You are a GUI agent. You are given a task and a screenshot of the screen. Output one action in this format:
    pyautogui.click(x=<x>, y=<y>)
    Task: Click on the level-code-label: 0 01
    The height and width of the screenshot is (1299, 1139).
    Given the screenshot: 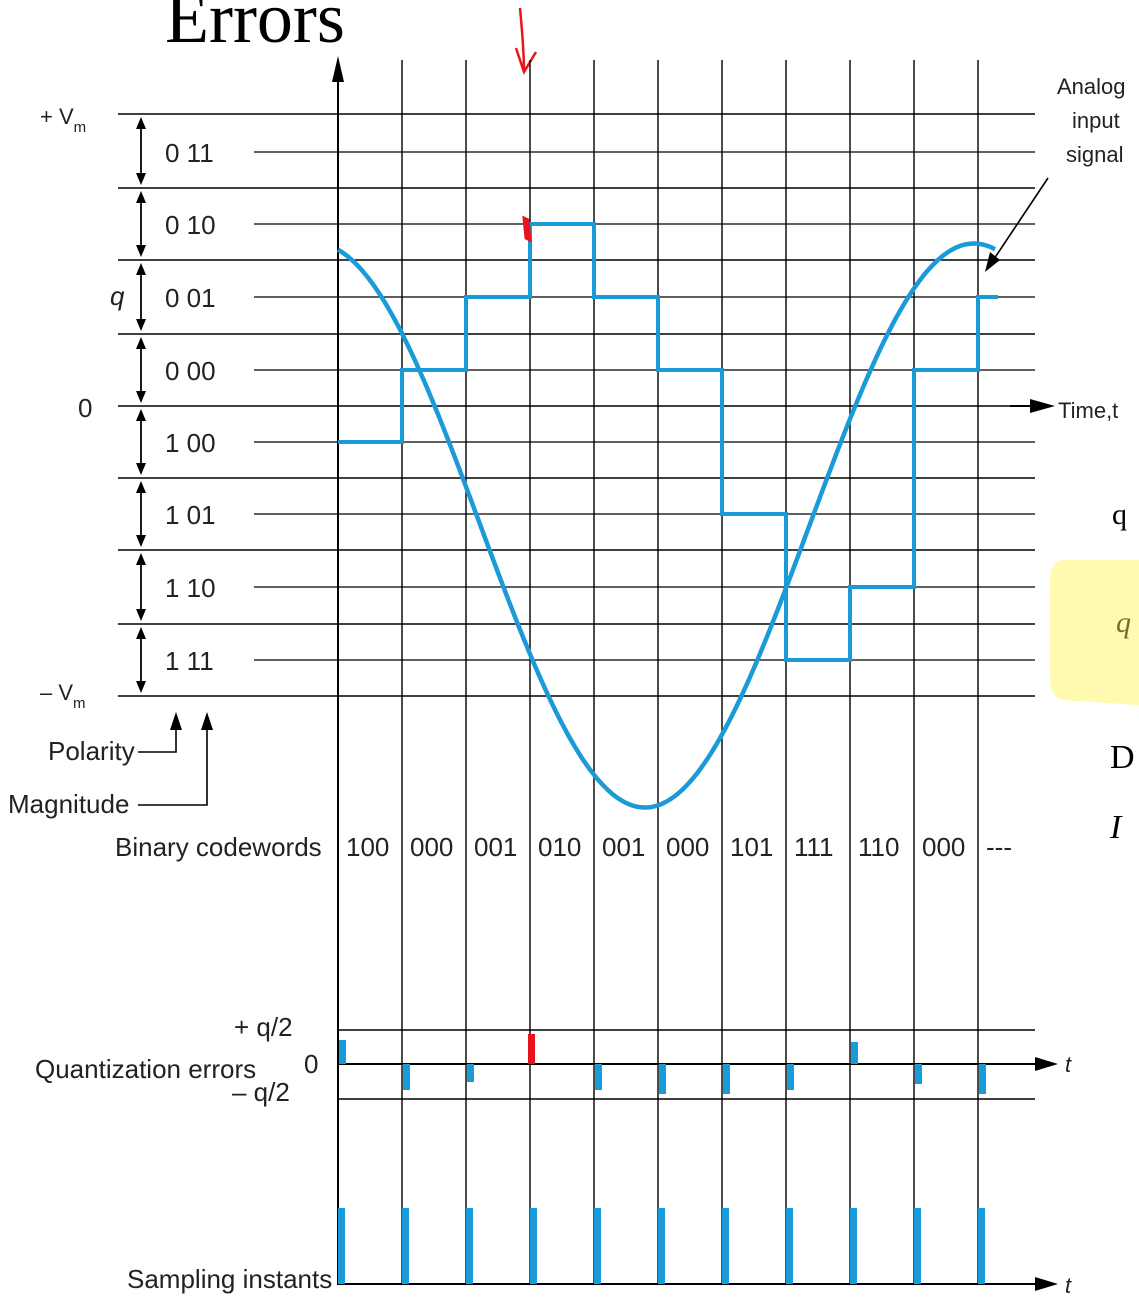 What is the action you would take?
    pyautogui.click(x=190, y=298)
    